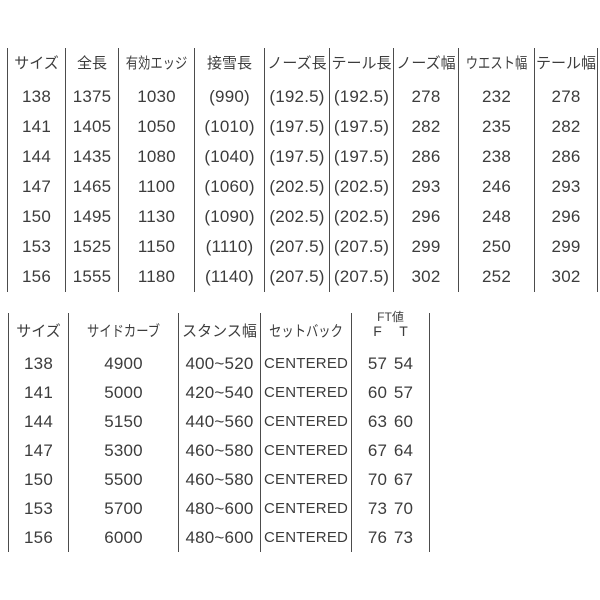 This screenshot has width=600, height=600. What do you see at coordinates (156, 127) in the screenshot?
I see `table-cell: 1050` at bounding box center [156, 127].